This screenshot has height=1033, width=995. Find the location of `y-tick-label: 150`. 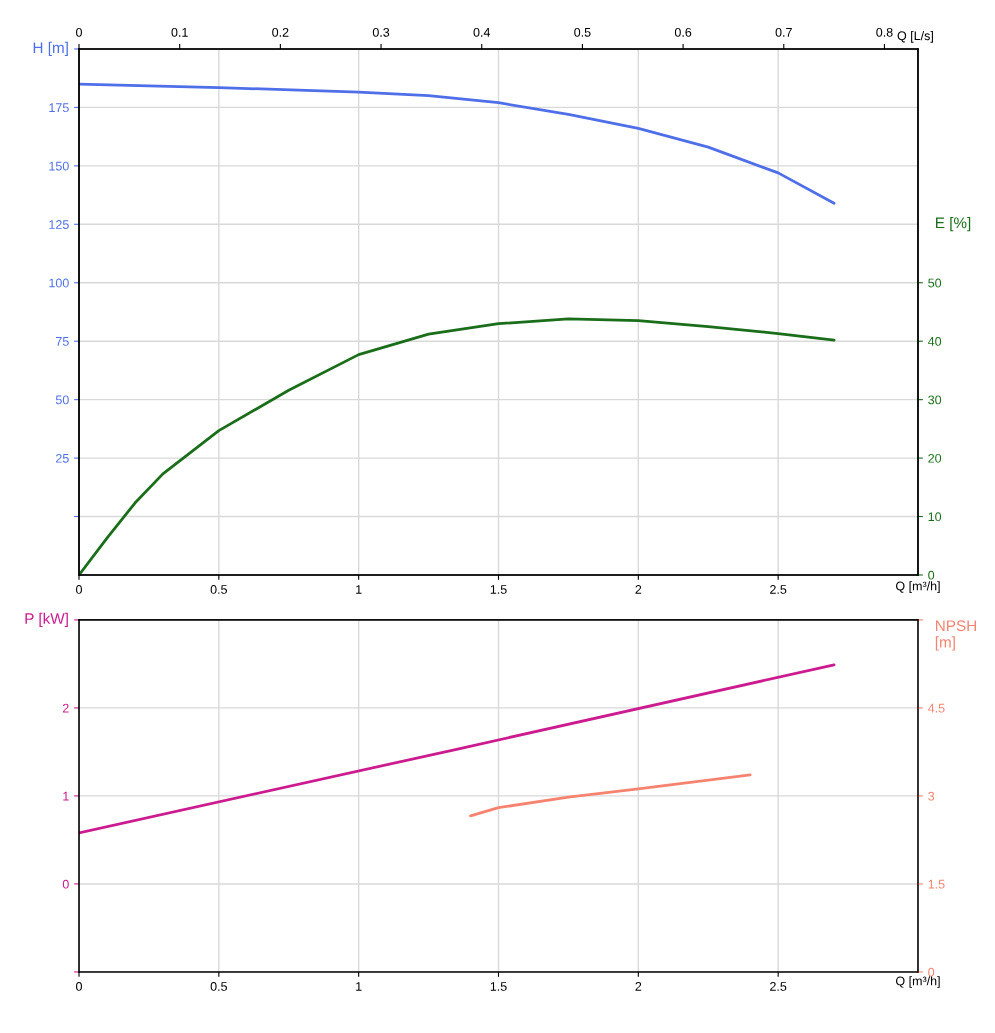

y-tick-label: 150 is located at coordinates (59, 166).